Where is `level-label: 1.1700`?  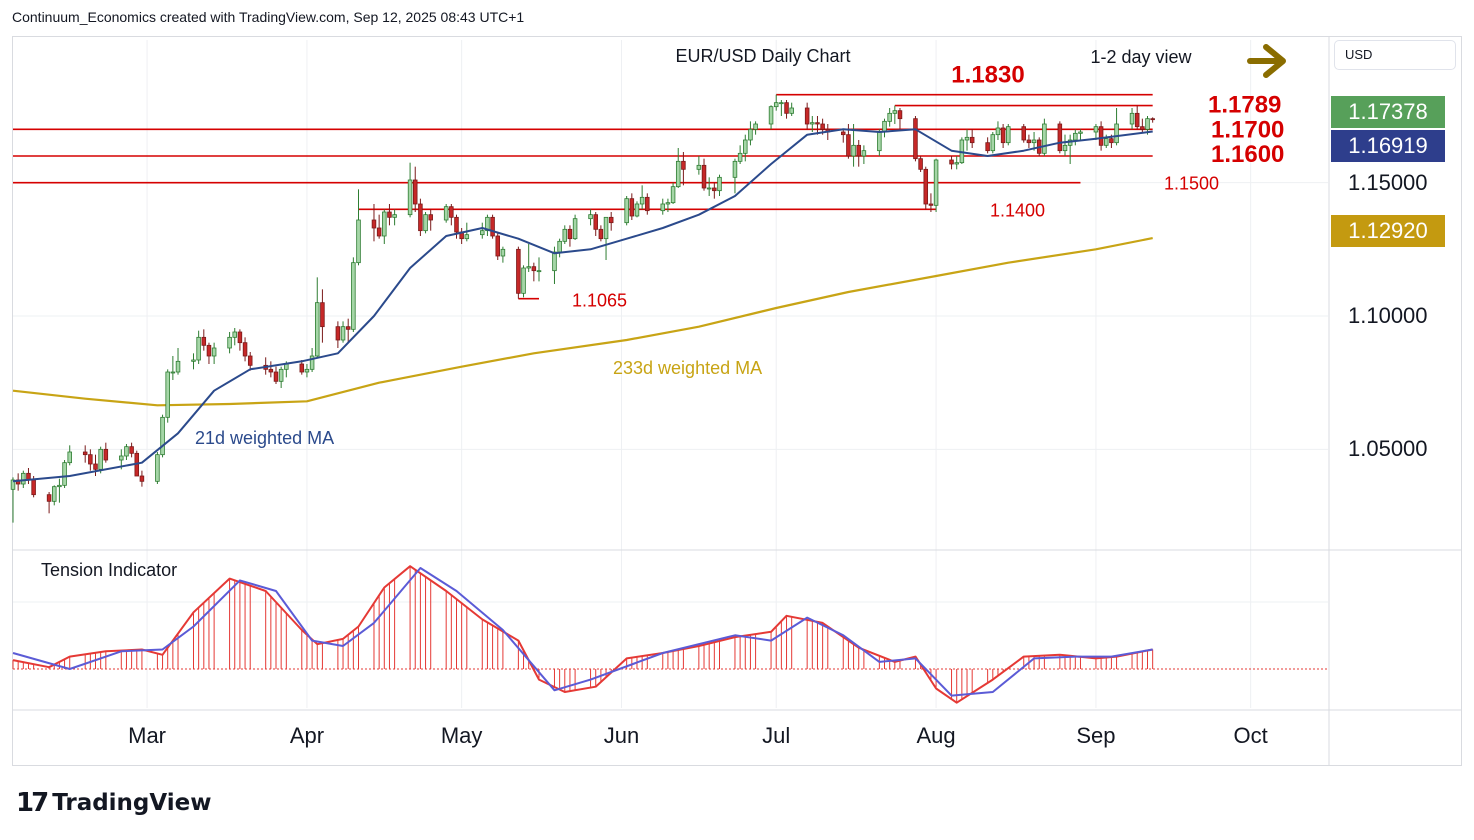 level-label: 1.1700 is located at coordinates (1247, 129).